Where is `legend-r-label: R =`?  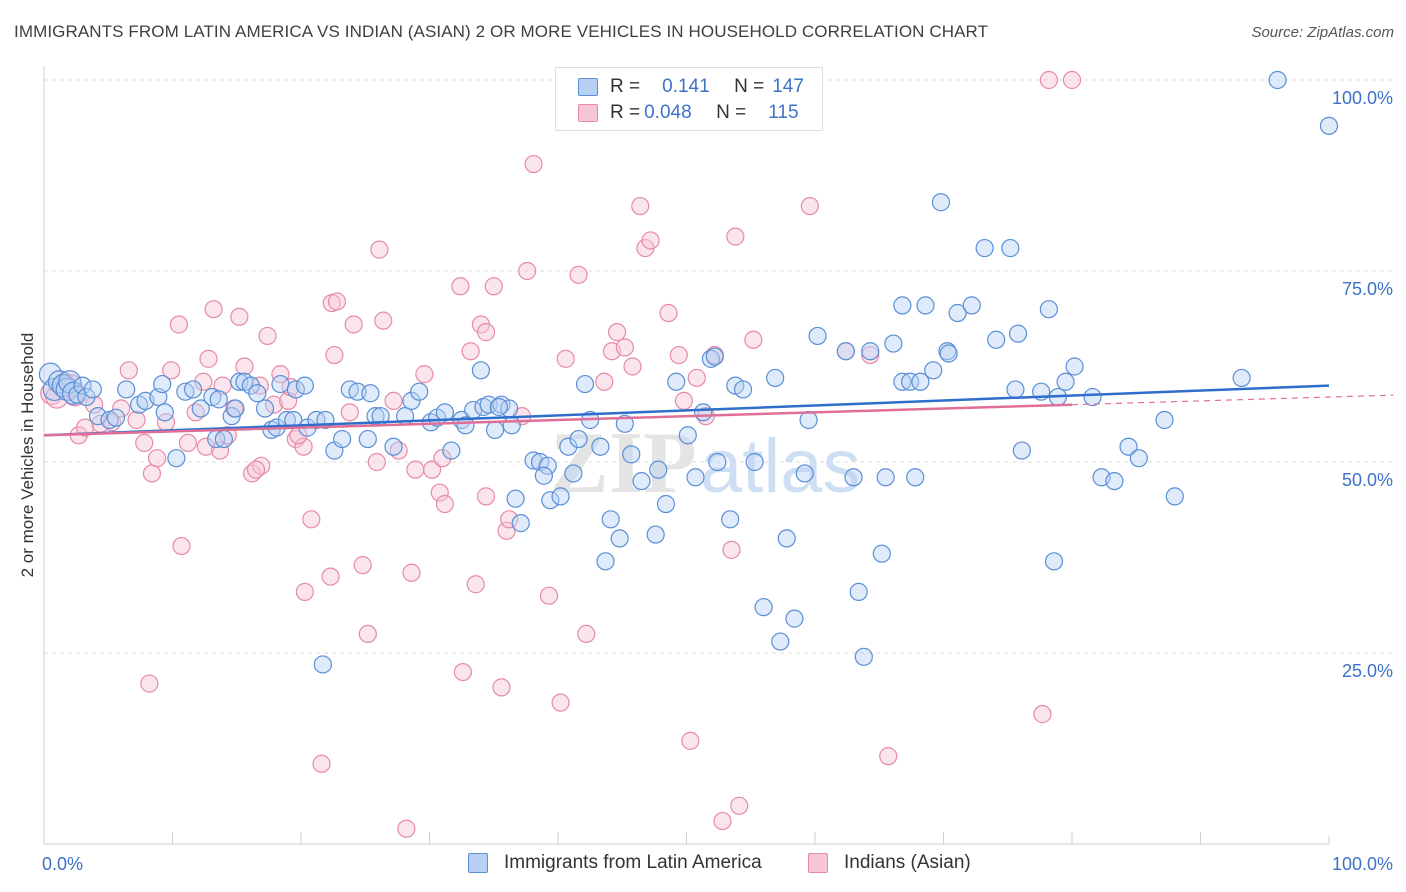 legend-r-label: R = is located at coordinates (625, 86).